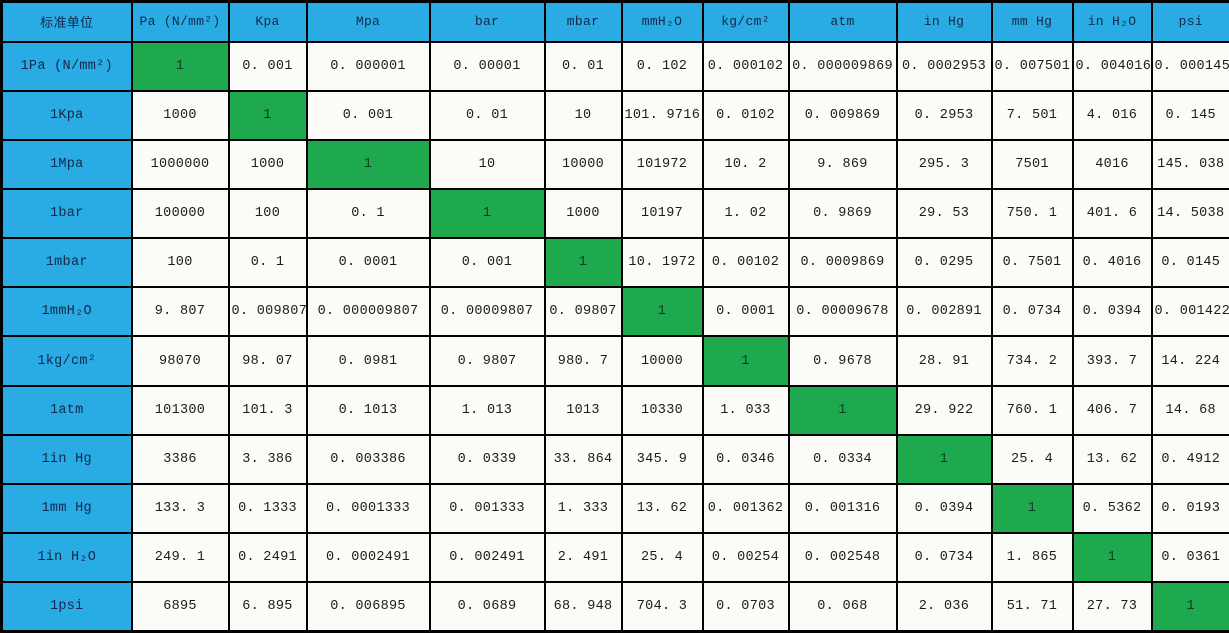 This screenshot has height=633, width=1229. I want to click on value-cell: 9. 807, so click(180, 312).